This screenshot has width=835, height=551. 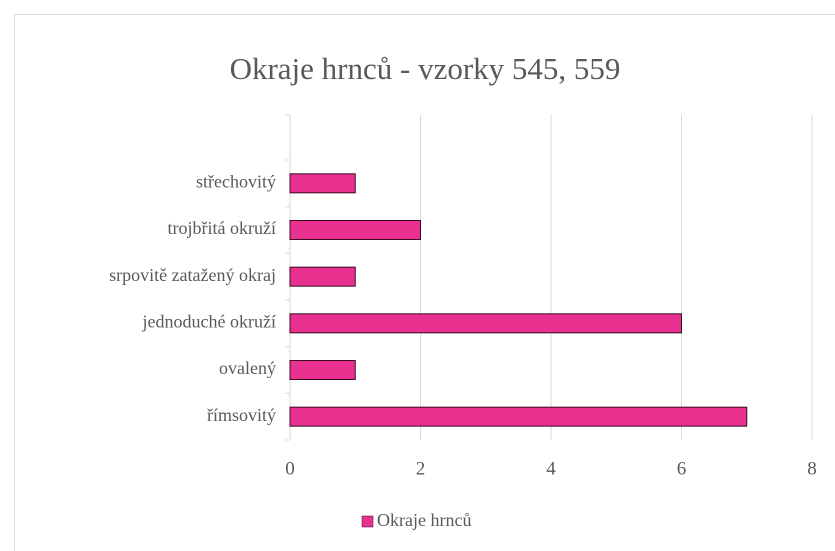 What do you see at coordinates (682, 468) in the screenshot?
I see `x-tick-label: 6` at bounding box center [682, 468].